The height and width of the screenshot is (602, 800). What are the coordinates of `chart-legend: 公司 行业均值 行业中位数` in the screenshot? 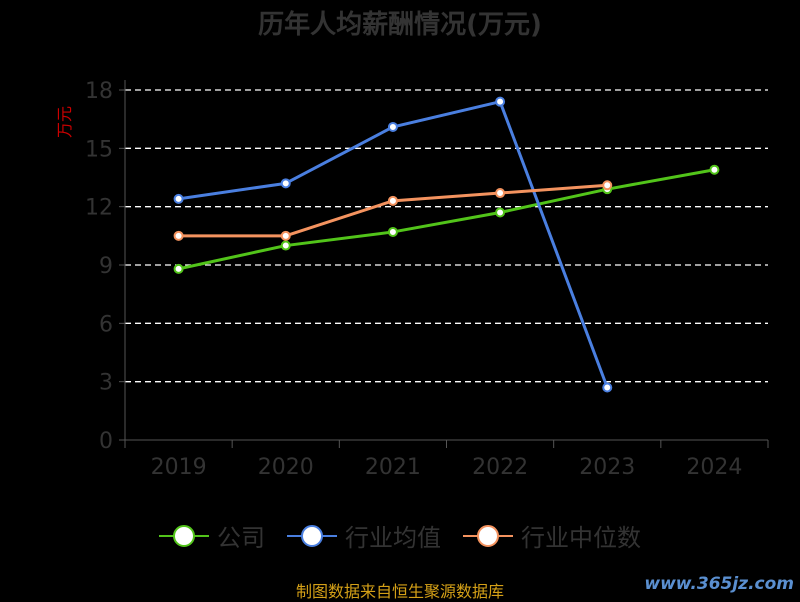 It's located at (400, 535).